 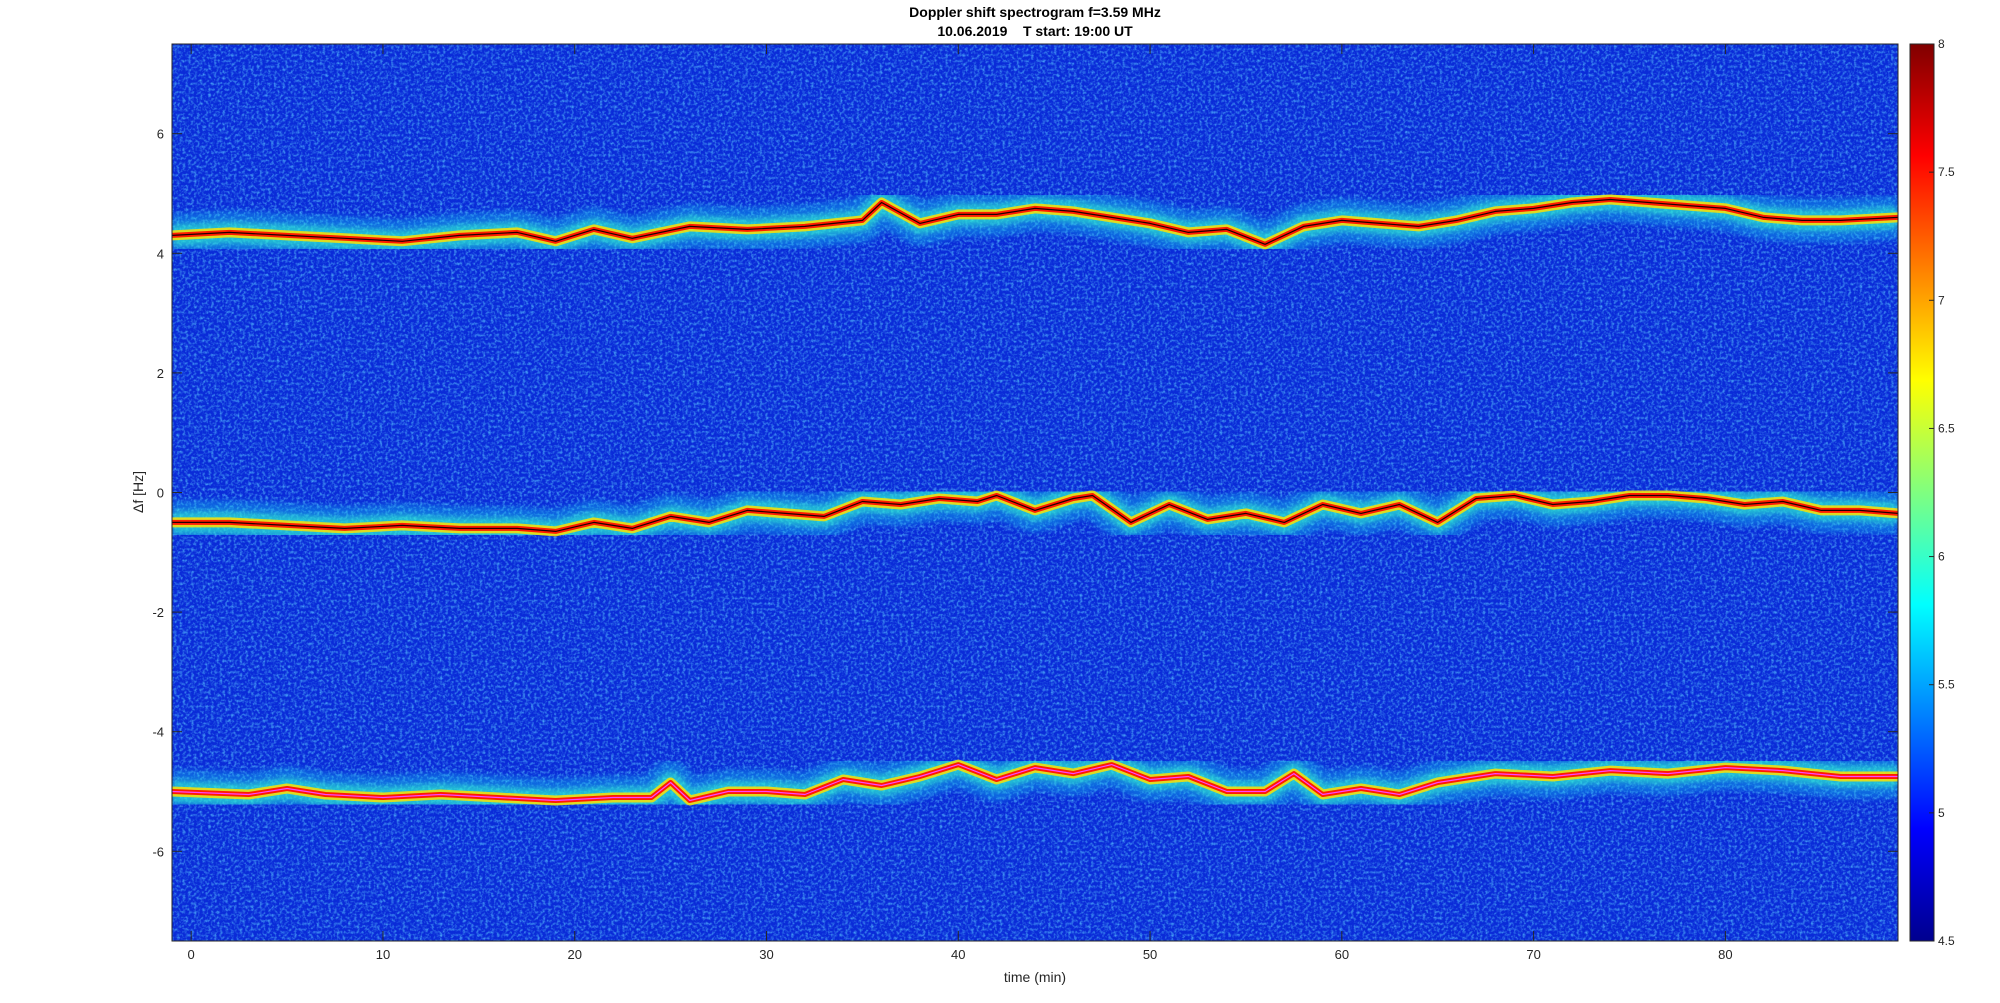 What do you see at coordinates (158, 612) in the screenshot?
I see `y-tick-label: -2` at bounding box center [158, 612].